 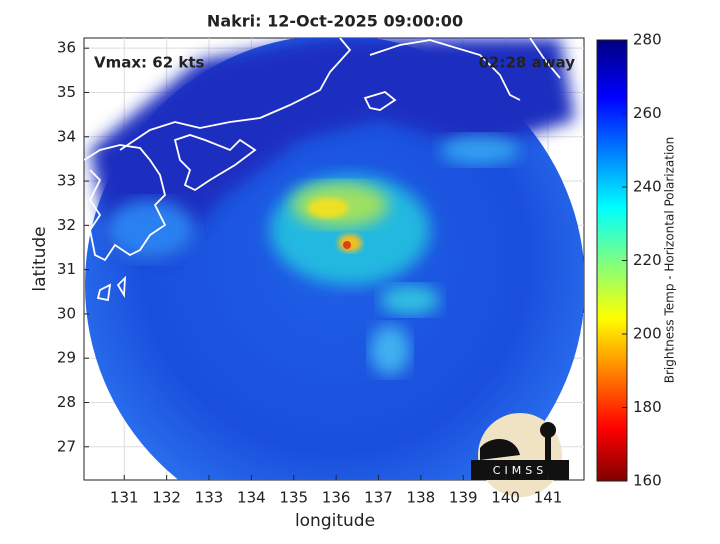 What do you see at coordinates (647, 481) in the screenshot?
I see `colorbar-tick-label: 160` at bounding box center [647, 481].